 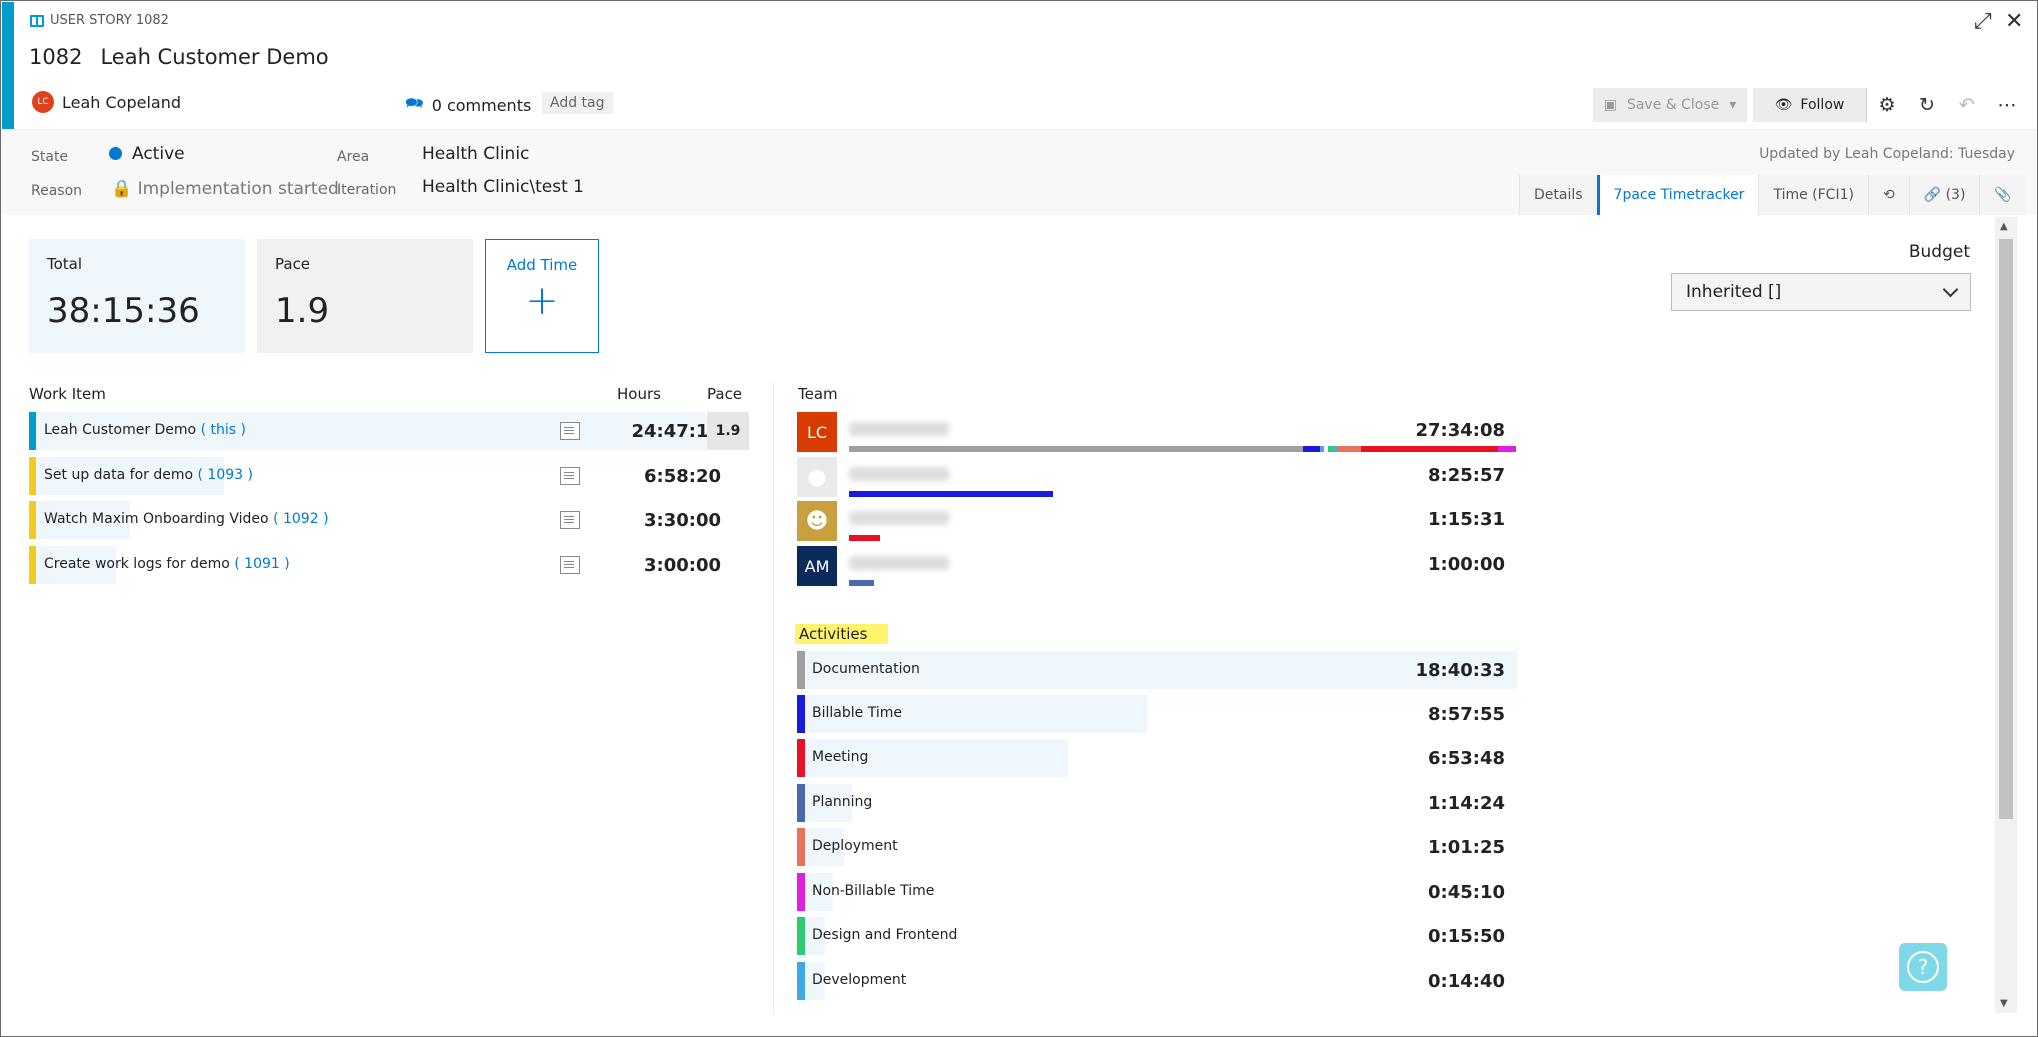 I want to click on iteration-label: Iteration, so click(x=367, y=190).